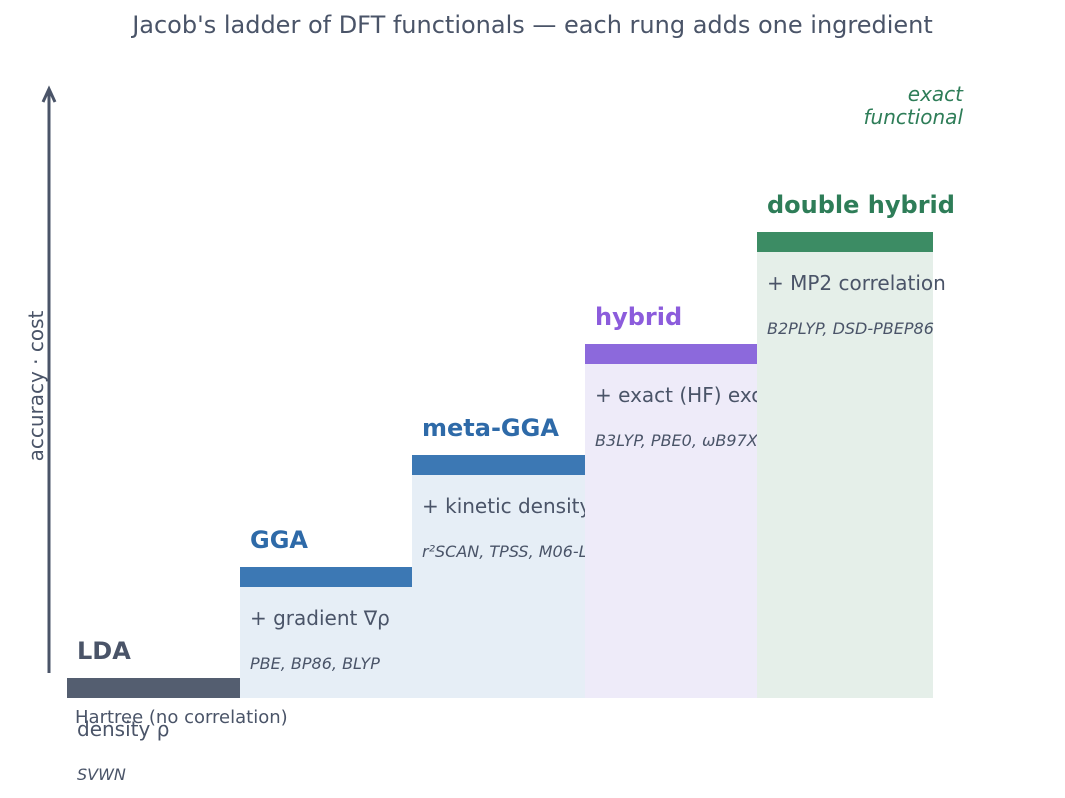 This screenshot has width=1065, height=798. Describe the element at coordinates (500, 465) in the screenshot. I see `rung-step-meta-gga` at that location.